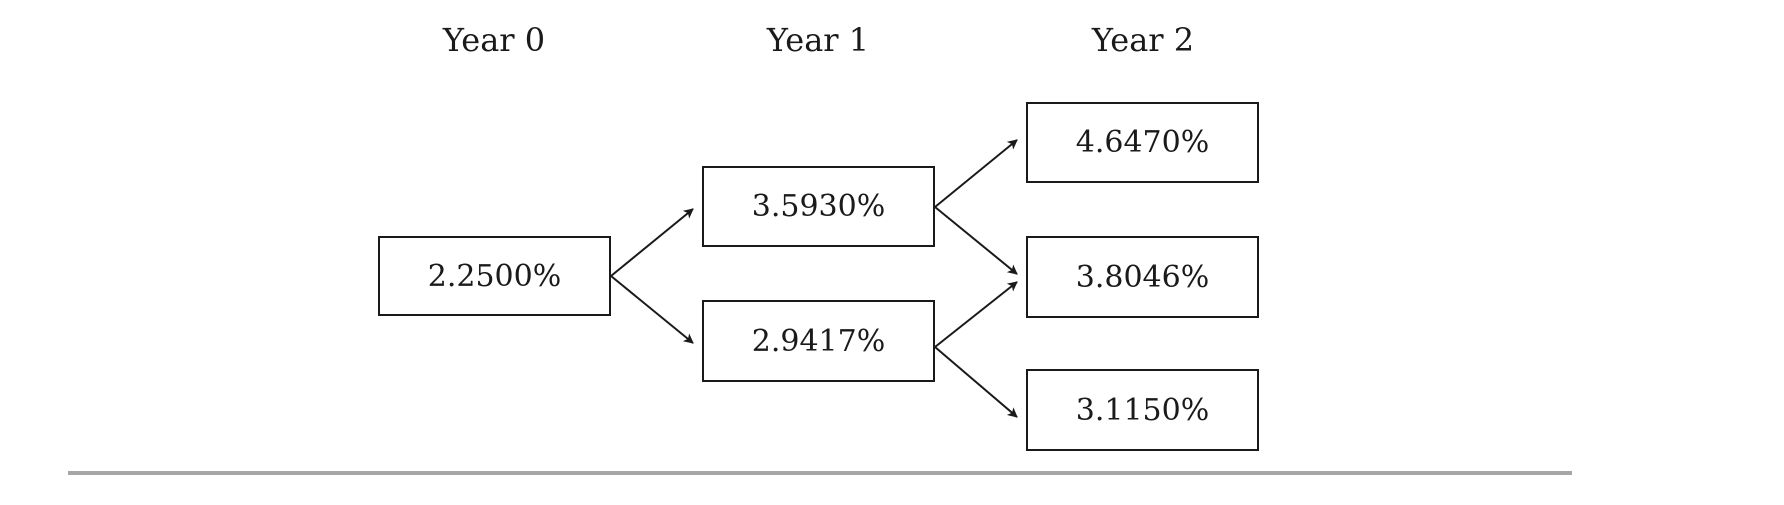  What do you see at coordinates (494, 40) in the screenshot?
I see `year-0-label: Year 0` at bounding box center [494, 40].